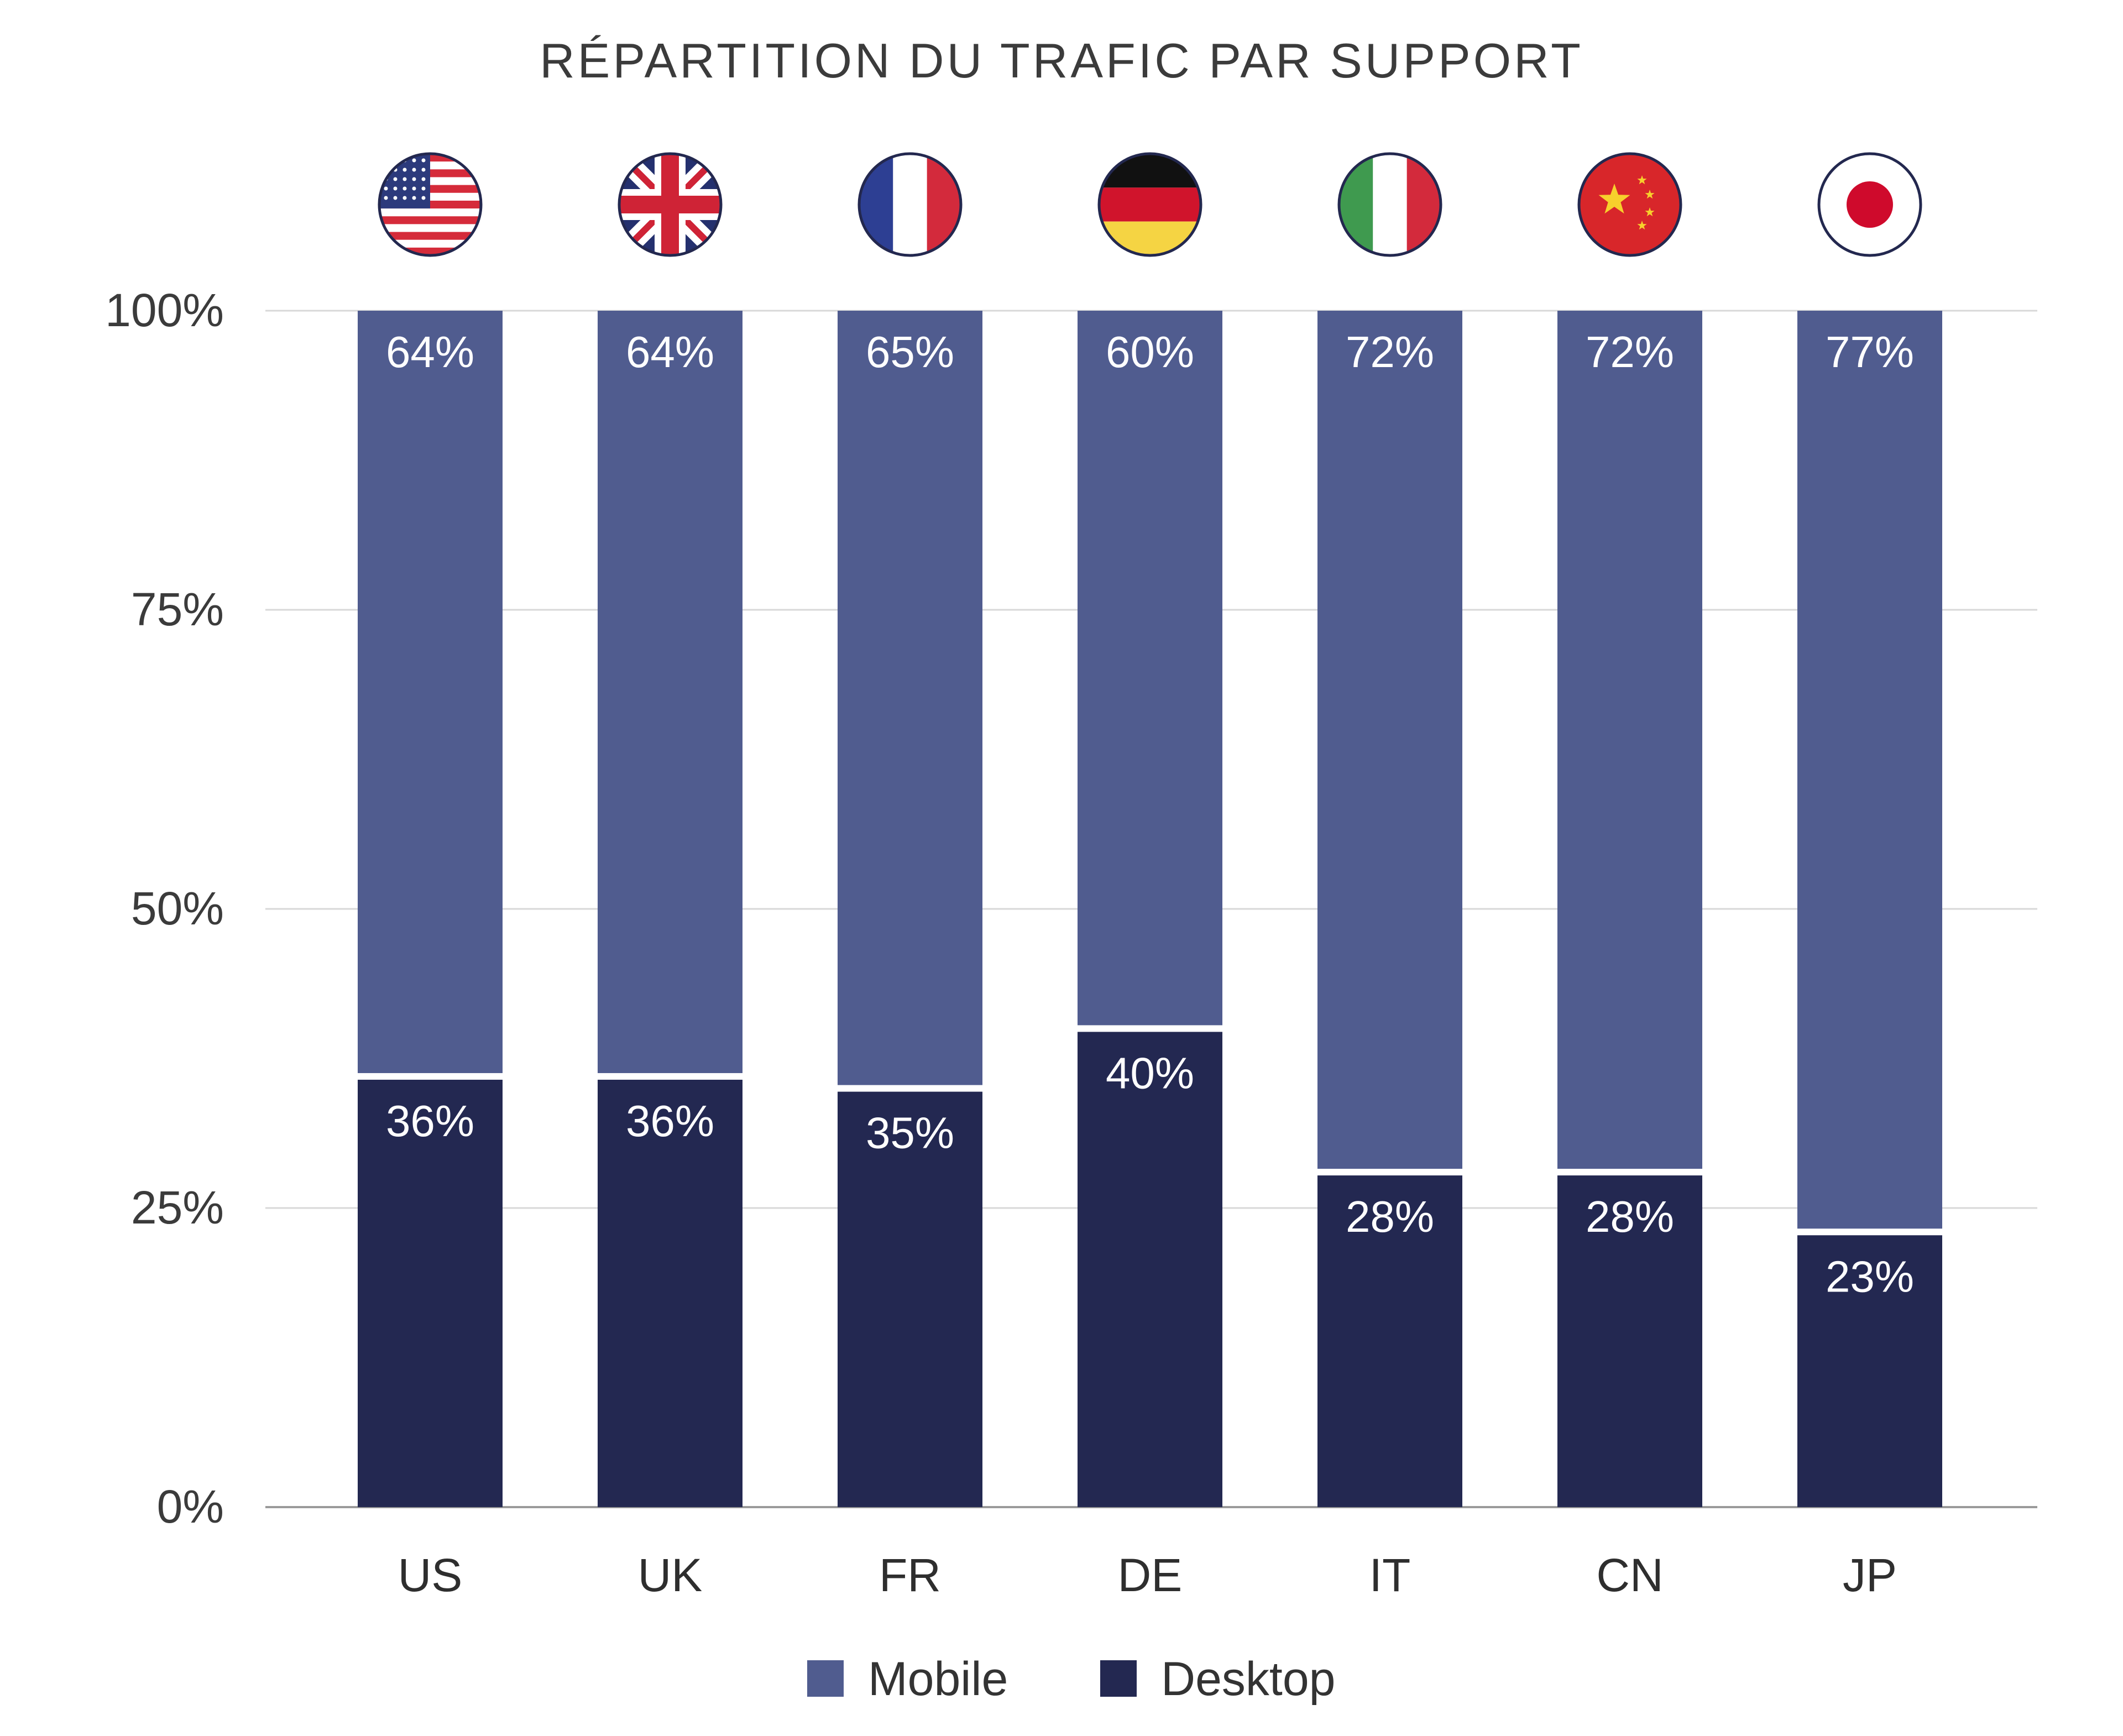  What do you see at coordinates (1249, 1680) in the screenshot?
I see `legend-label-desktop: Desktop` at bounding box center [1249, 1680].